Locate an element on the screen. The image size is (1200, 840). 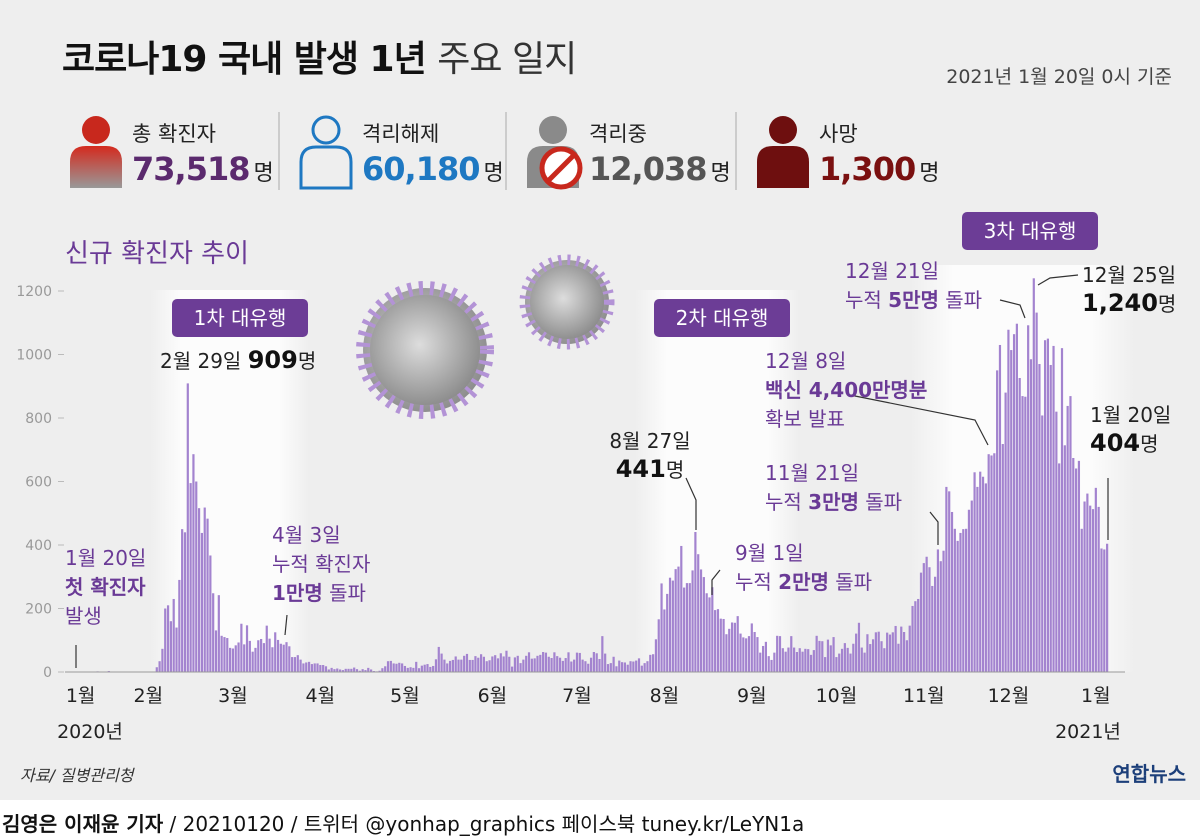
title-sub: 주요 일지 is located at coordinates (507, 59).